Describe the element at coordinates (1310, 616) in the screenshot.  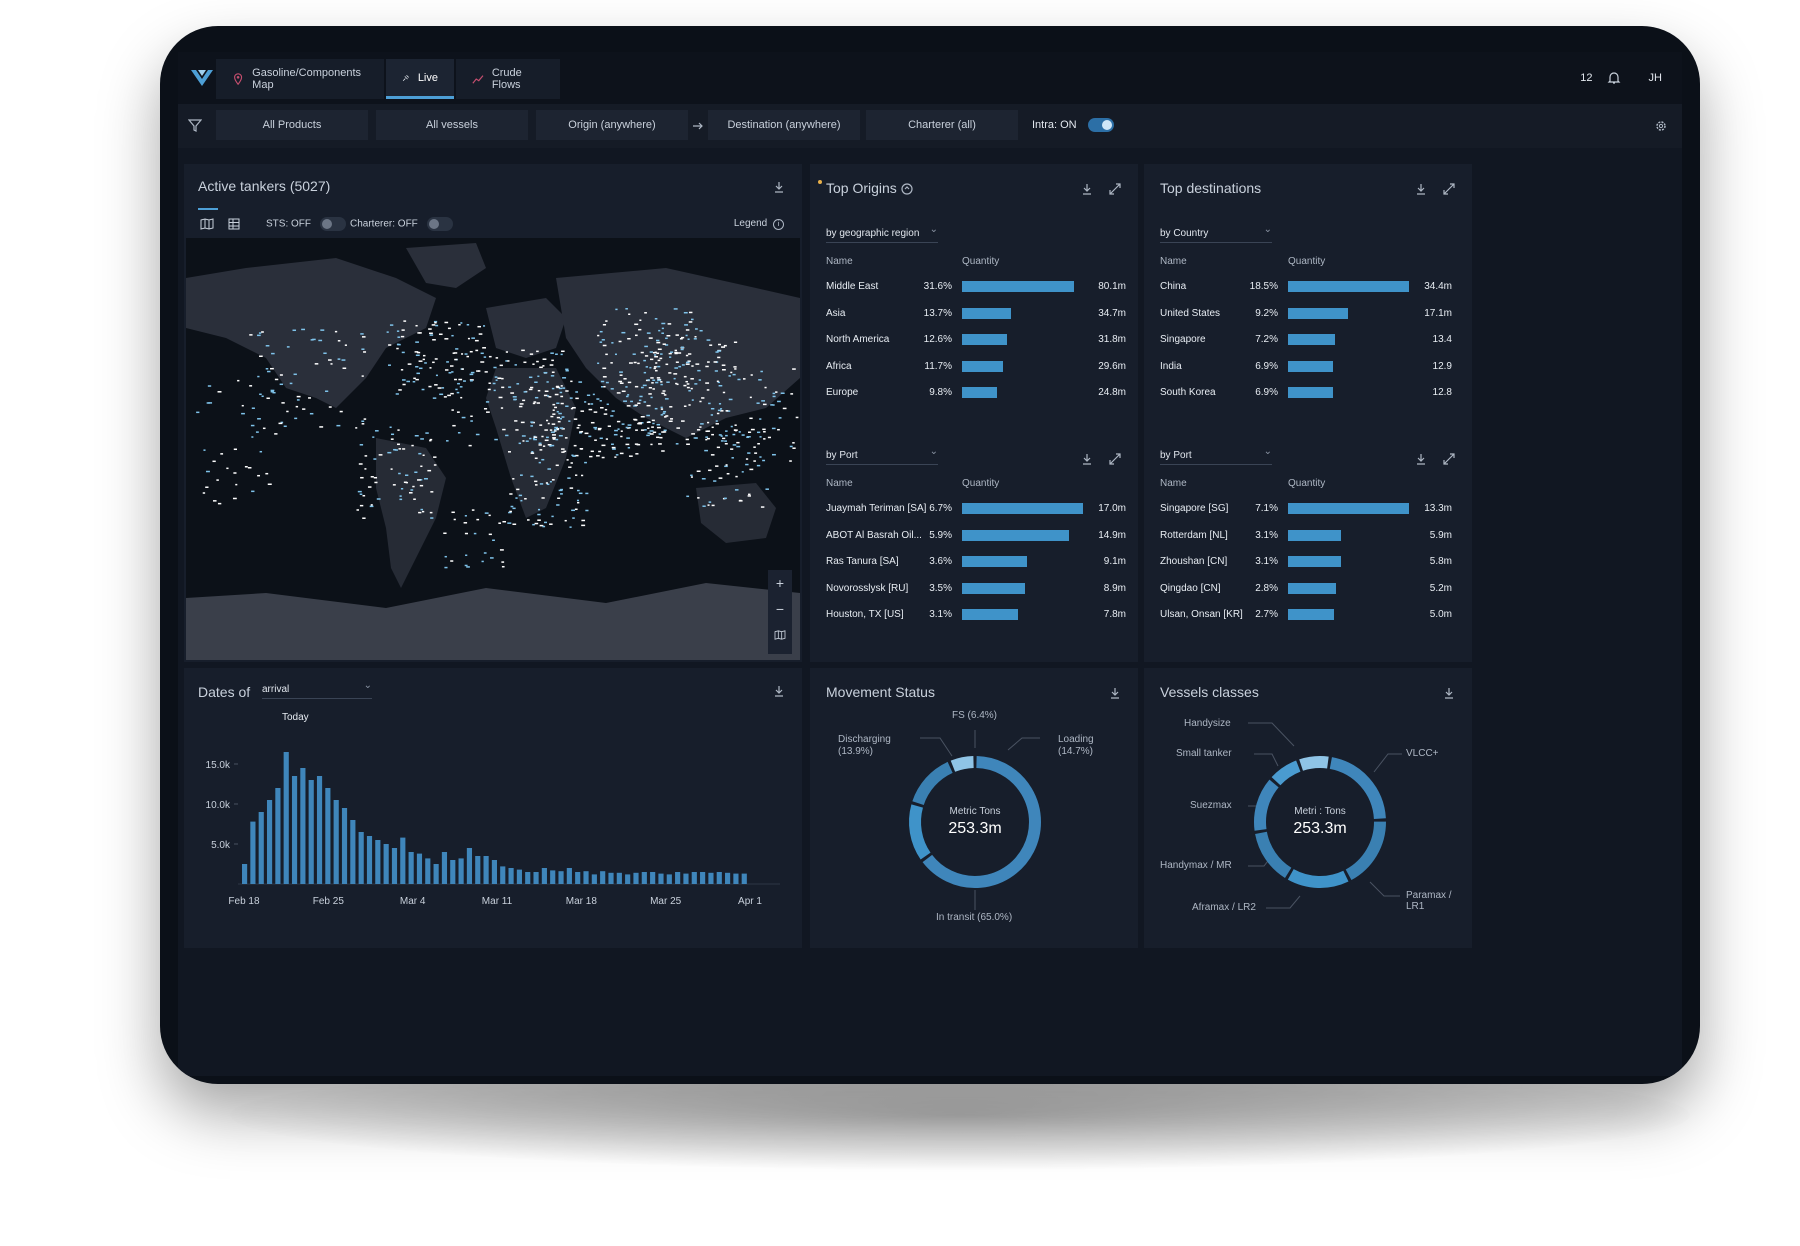
I see `list-item: Ulsan, Onsan [KR] 2.7% 5.0m` at that location.